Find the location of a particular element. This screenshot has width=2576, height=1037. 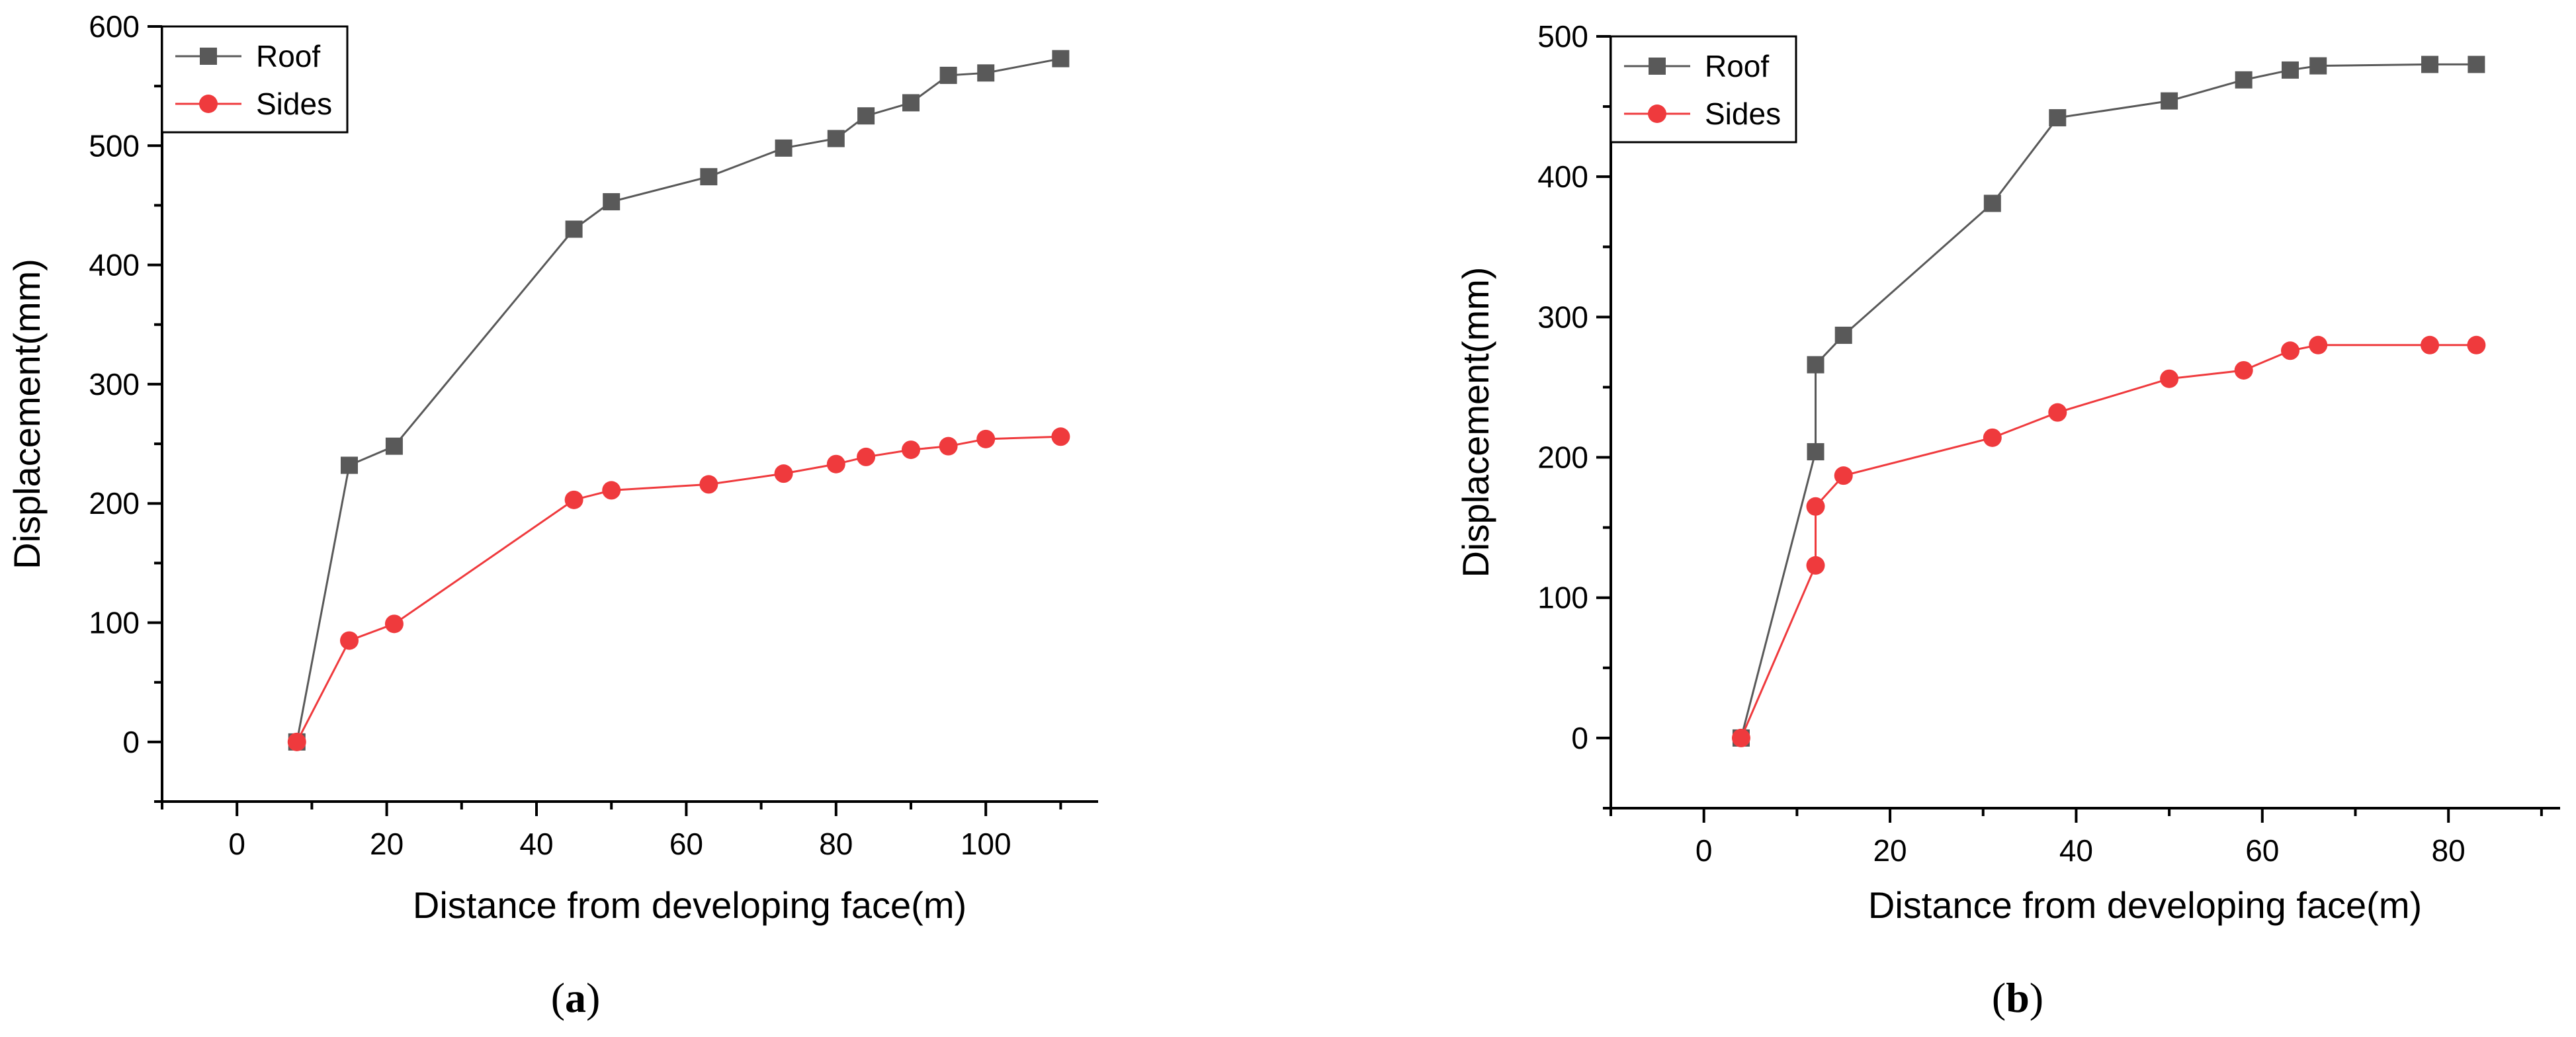

panel-label: (a) is located at coordinates (576, 997).